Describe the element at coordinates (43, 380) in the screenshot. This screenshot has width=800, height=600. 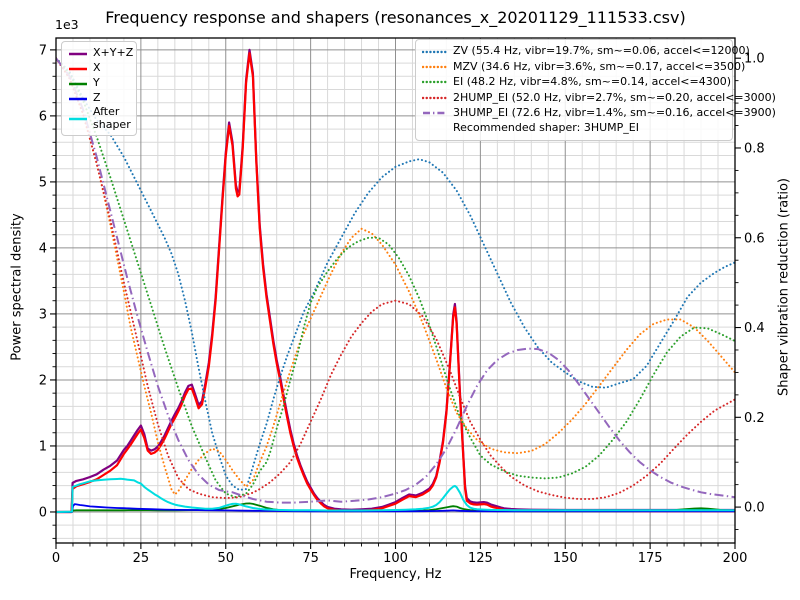
I see `y-left-tick-label: 2` at that location.